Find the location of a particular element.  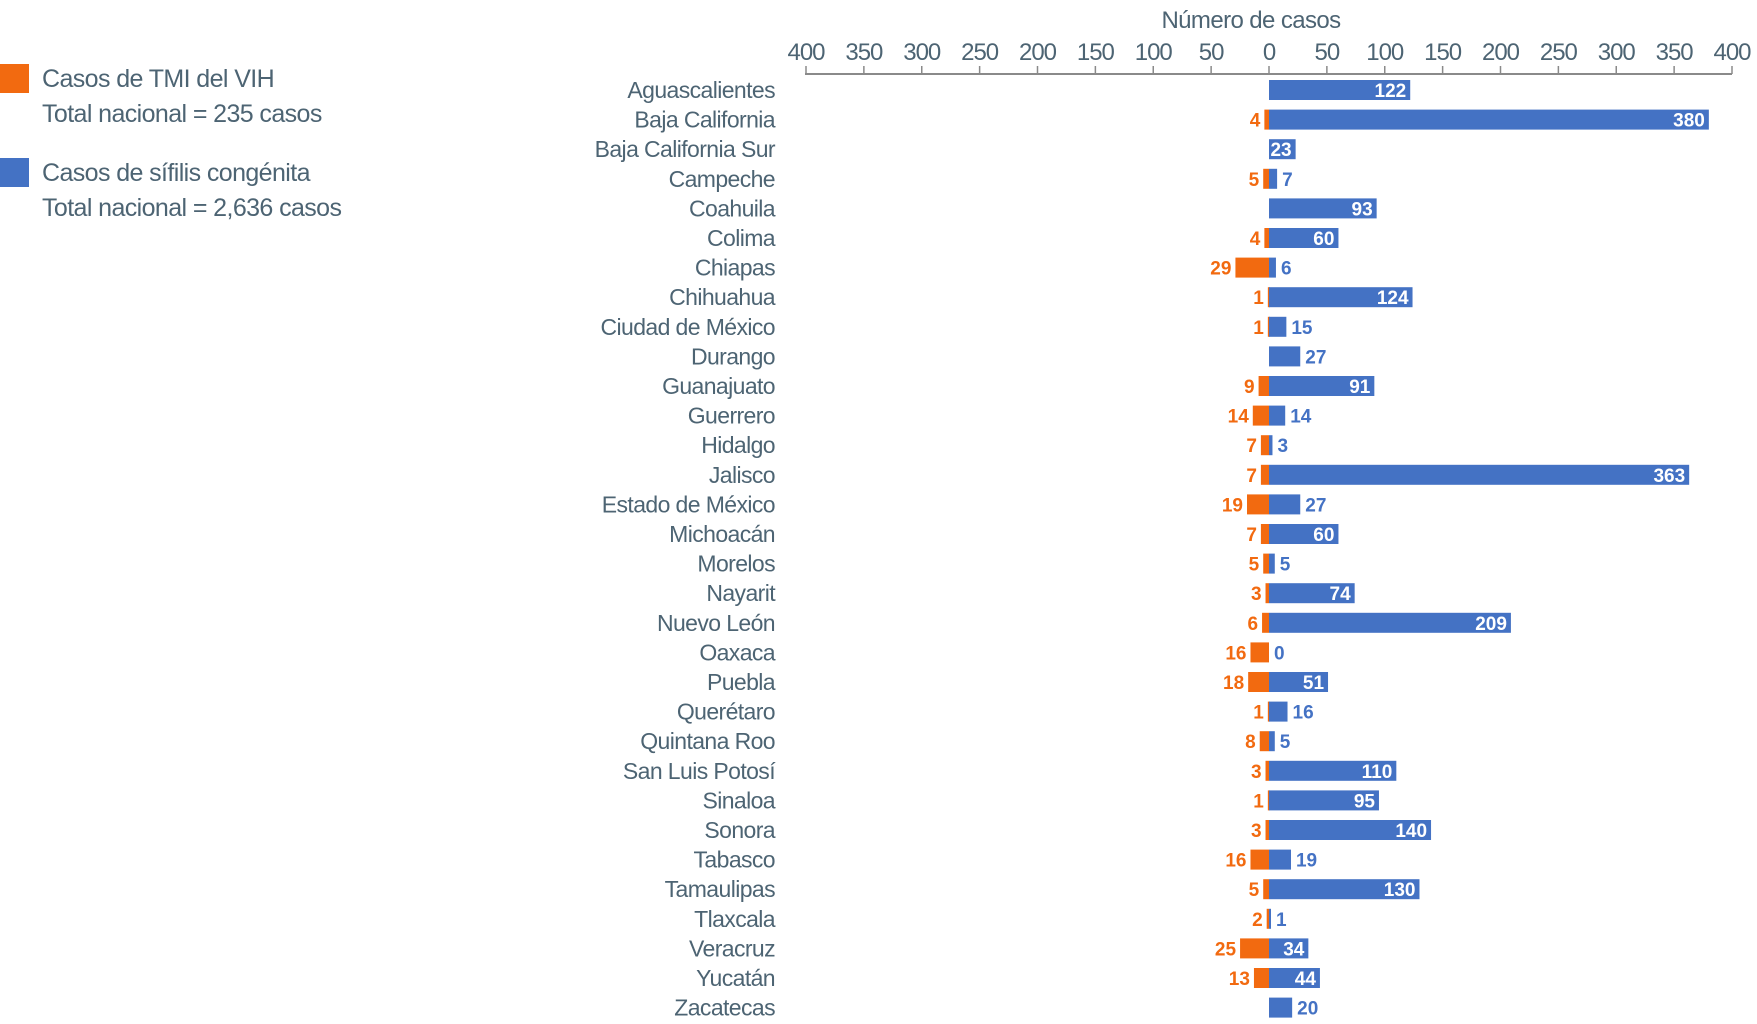

value-label-sifilis: 15 is located at coordinates (1302, 328).